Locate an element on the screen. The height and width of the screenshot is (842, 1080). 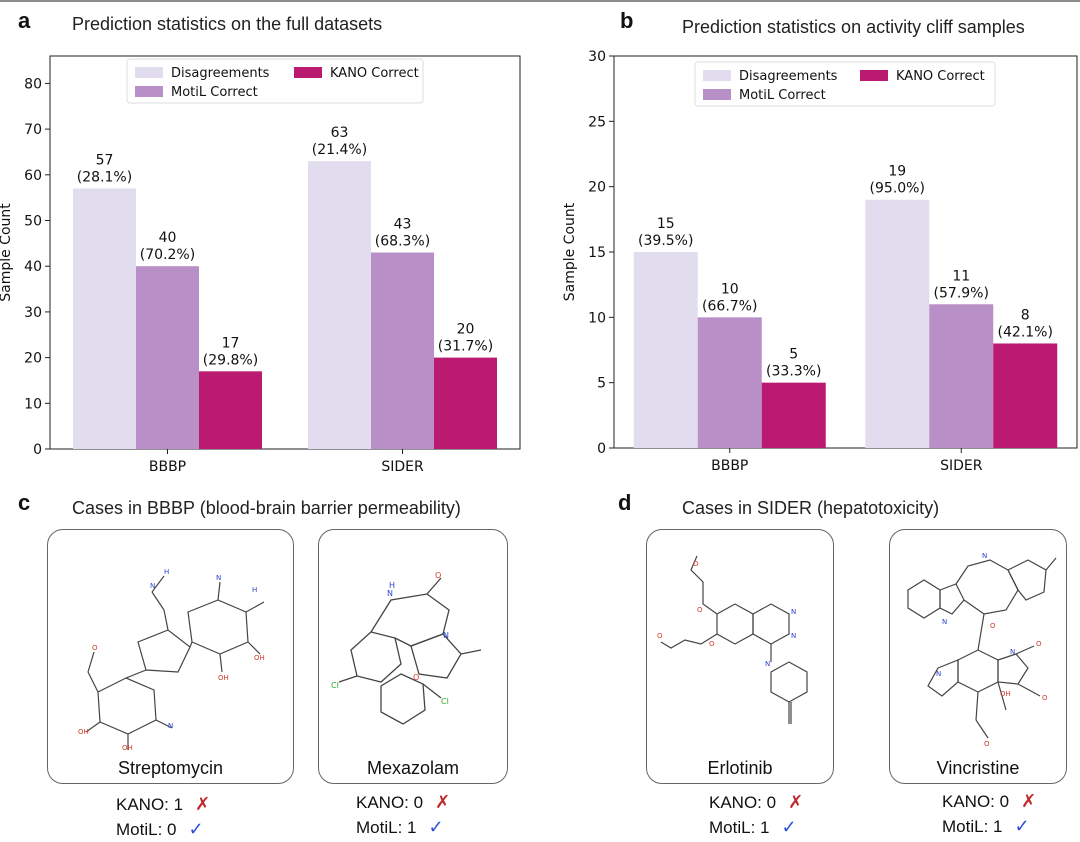
data-label-count: 40 is located at coordinates (168, 238).